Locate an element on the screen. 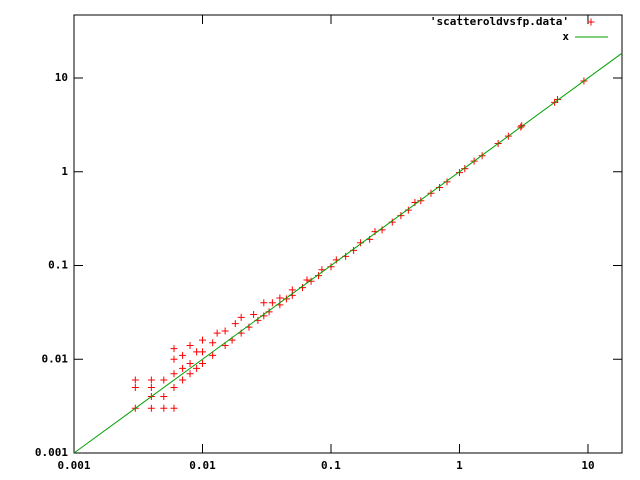 The height and width of the screenshot is (480, 640). x-tick-label: 10 is located at coordinates (587, 465).